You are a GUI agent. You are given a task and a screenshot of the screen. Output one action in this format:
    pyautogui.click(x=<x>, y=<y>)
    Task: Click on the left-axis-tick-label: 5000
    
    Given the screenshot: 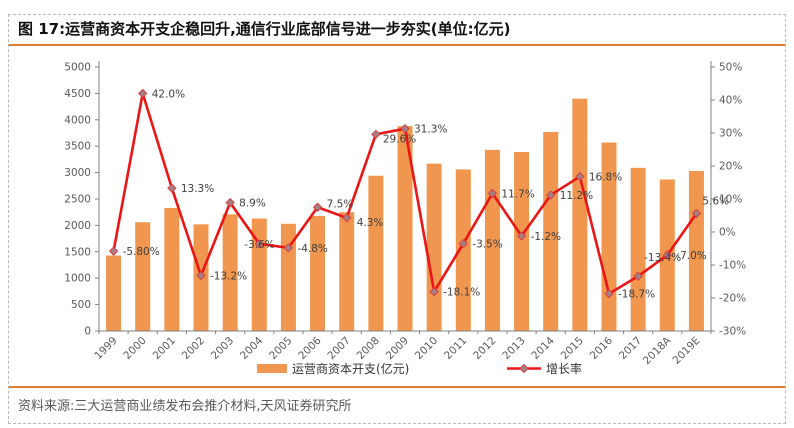 What is the action you would take?
    pyautogui.click(x=77, y=68)
    